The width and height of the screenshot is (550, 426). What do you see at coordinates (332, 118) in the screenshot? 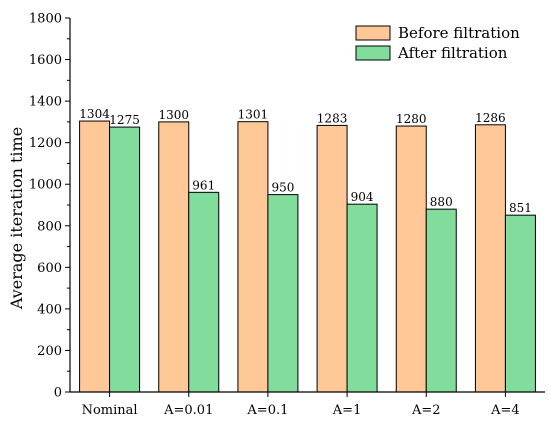
I see `data-label-before-3: 1283` at bounding box center [332, 118].